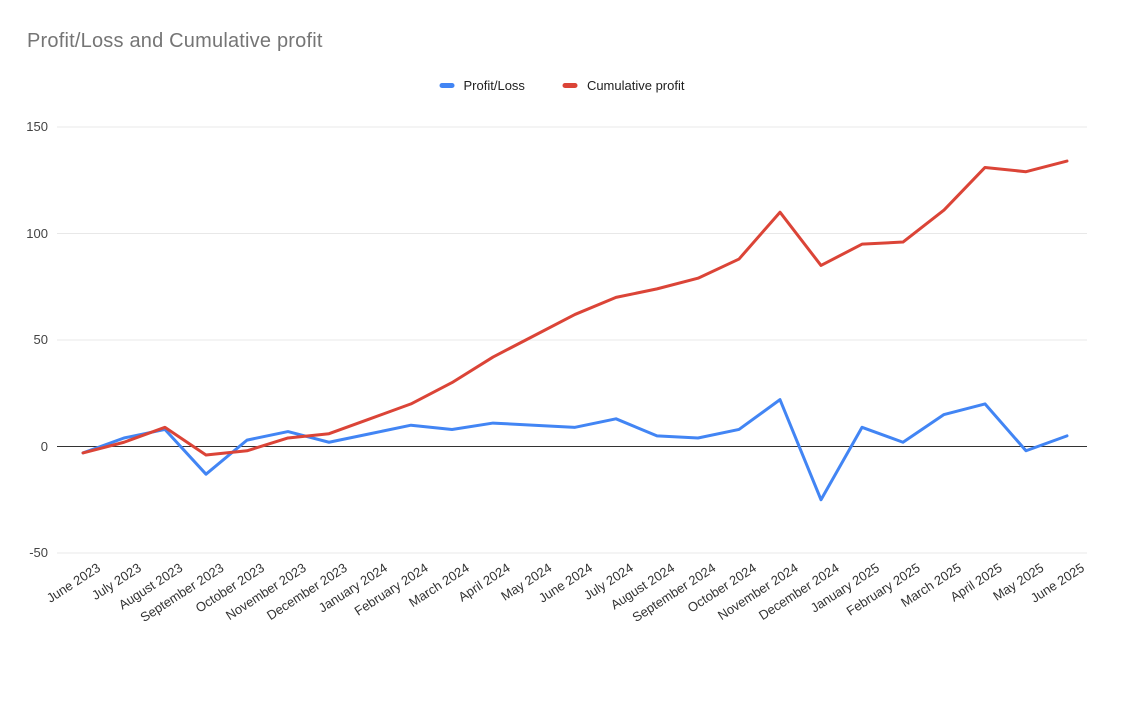  Describe the element at coordinates (635, 85) in the screenshot. I see `legend-label-cumulative-profit: Cumulative profit` at that location.